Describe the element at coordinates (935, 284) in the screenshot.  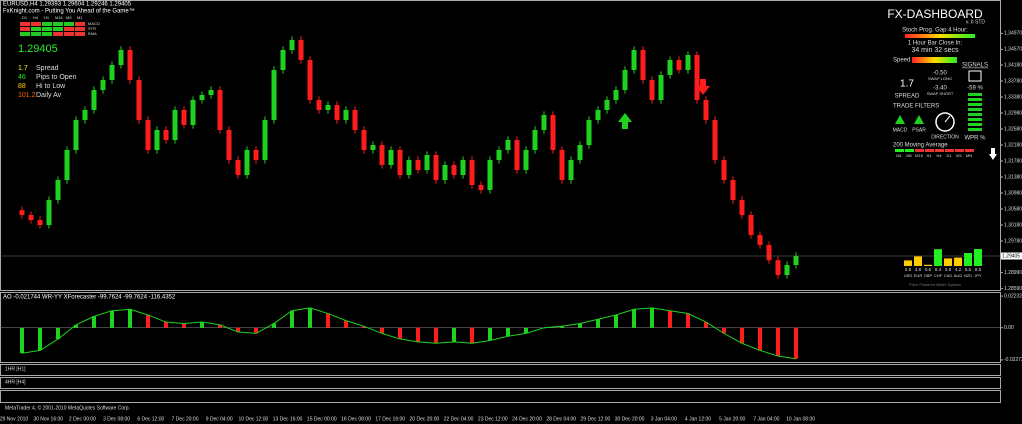
I see `strength-footer: Price Powered Meter System` at that location.